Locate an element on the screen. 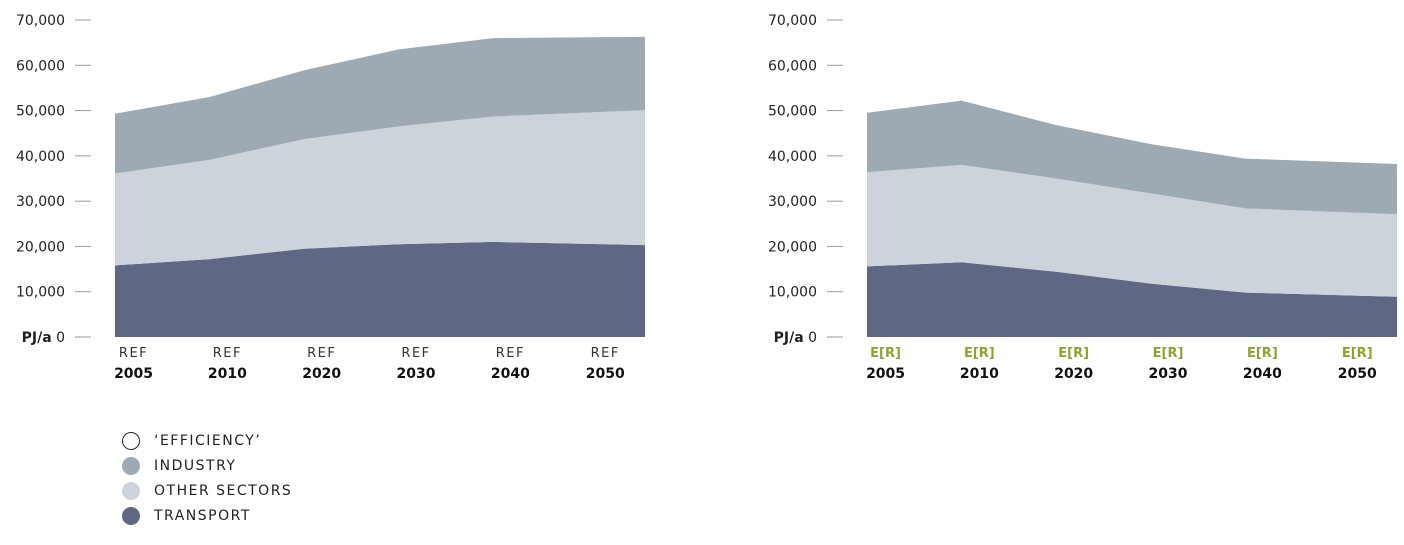  legend-label: OTHER SECTORS is located at coordinates (223, 490).